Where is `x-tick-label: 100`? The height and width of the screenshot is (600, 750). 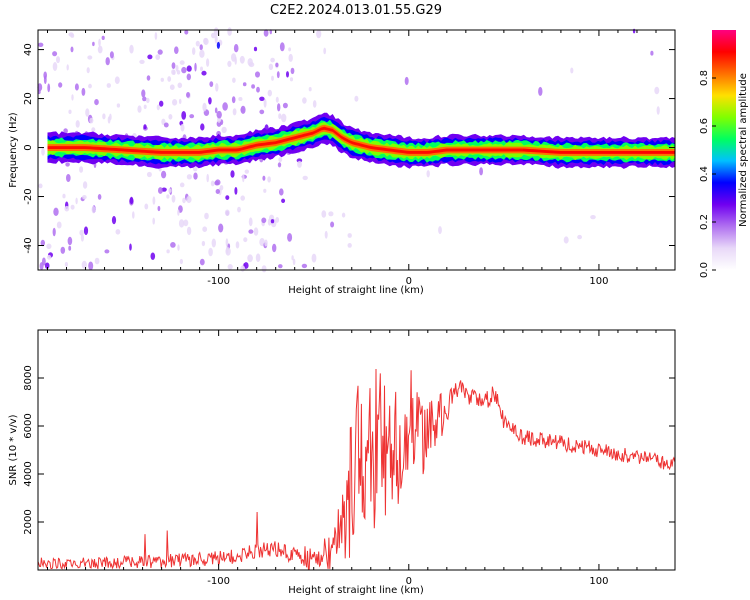
x-tick-label: 100 is located at coordinates (598, 281).